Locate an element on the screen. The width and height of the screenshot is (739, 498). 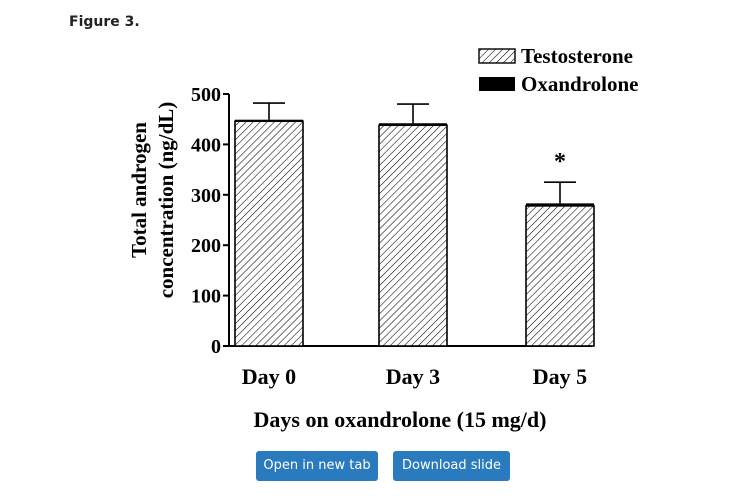
download-slide-button: Download slide is located at coordinates (451, 466).